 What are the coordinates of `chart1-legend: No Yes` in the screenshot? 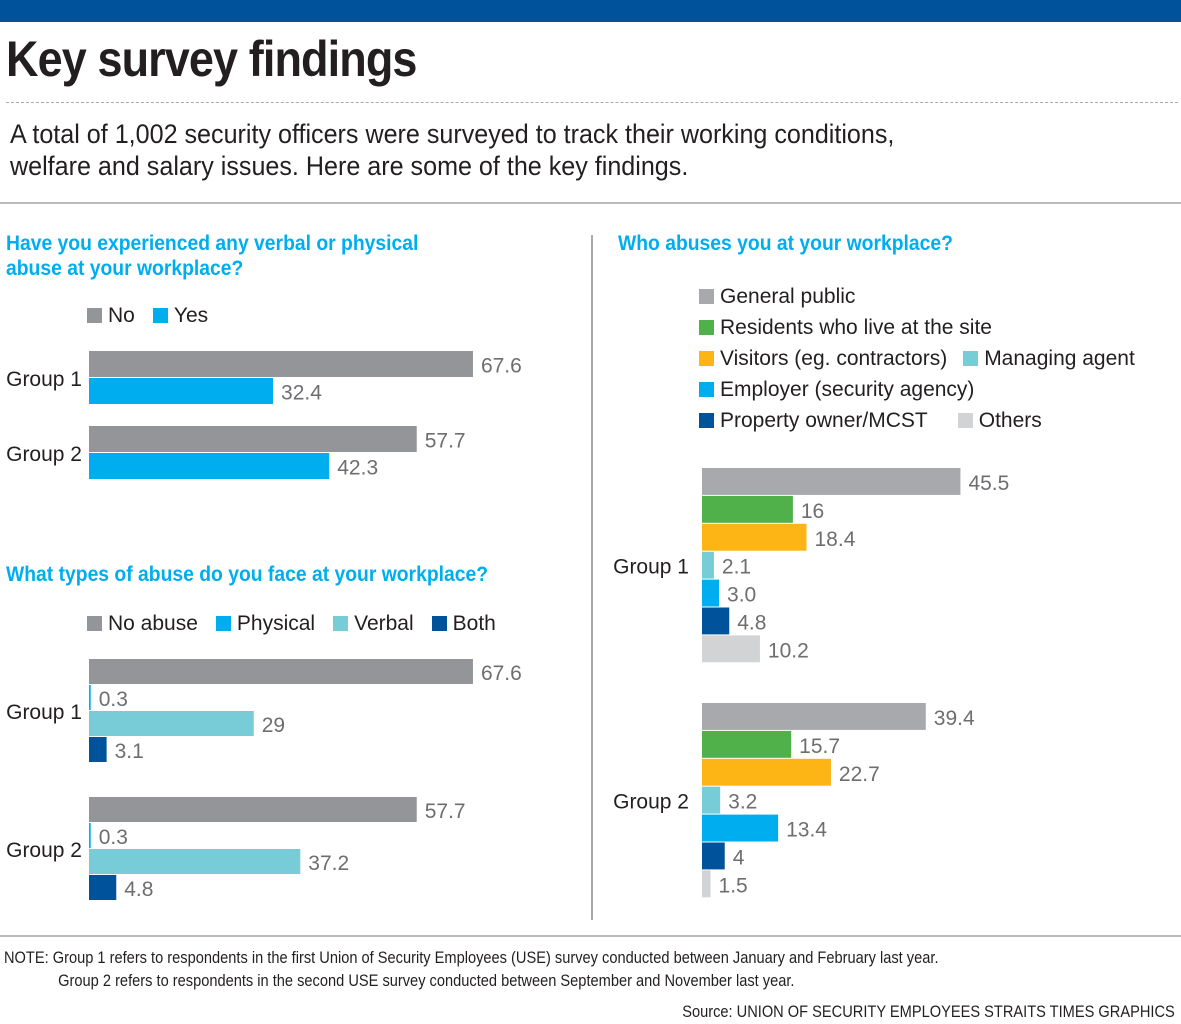 It's located at (156, 315).